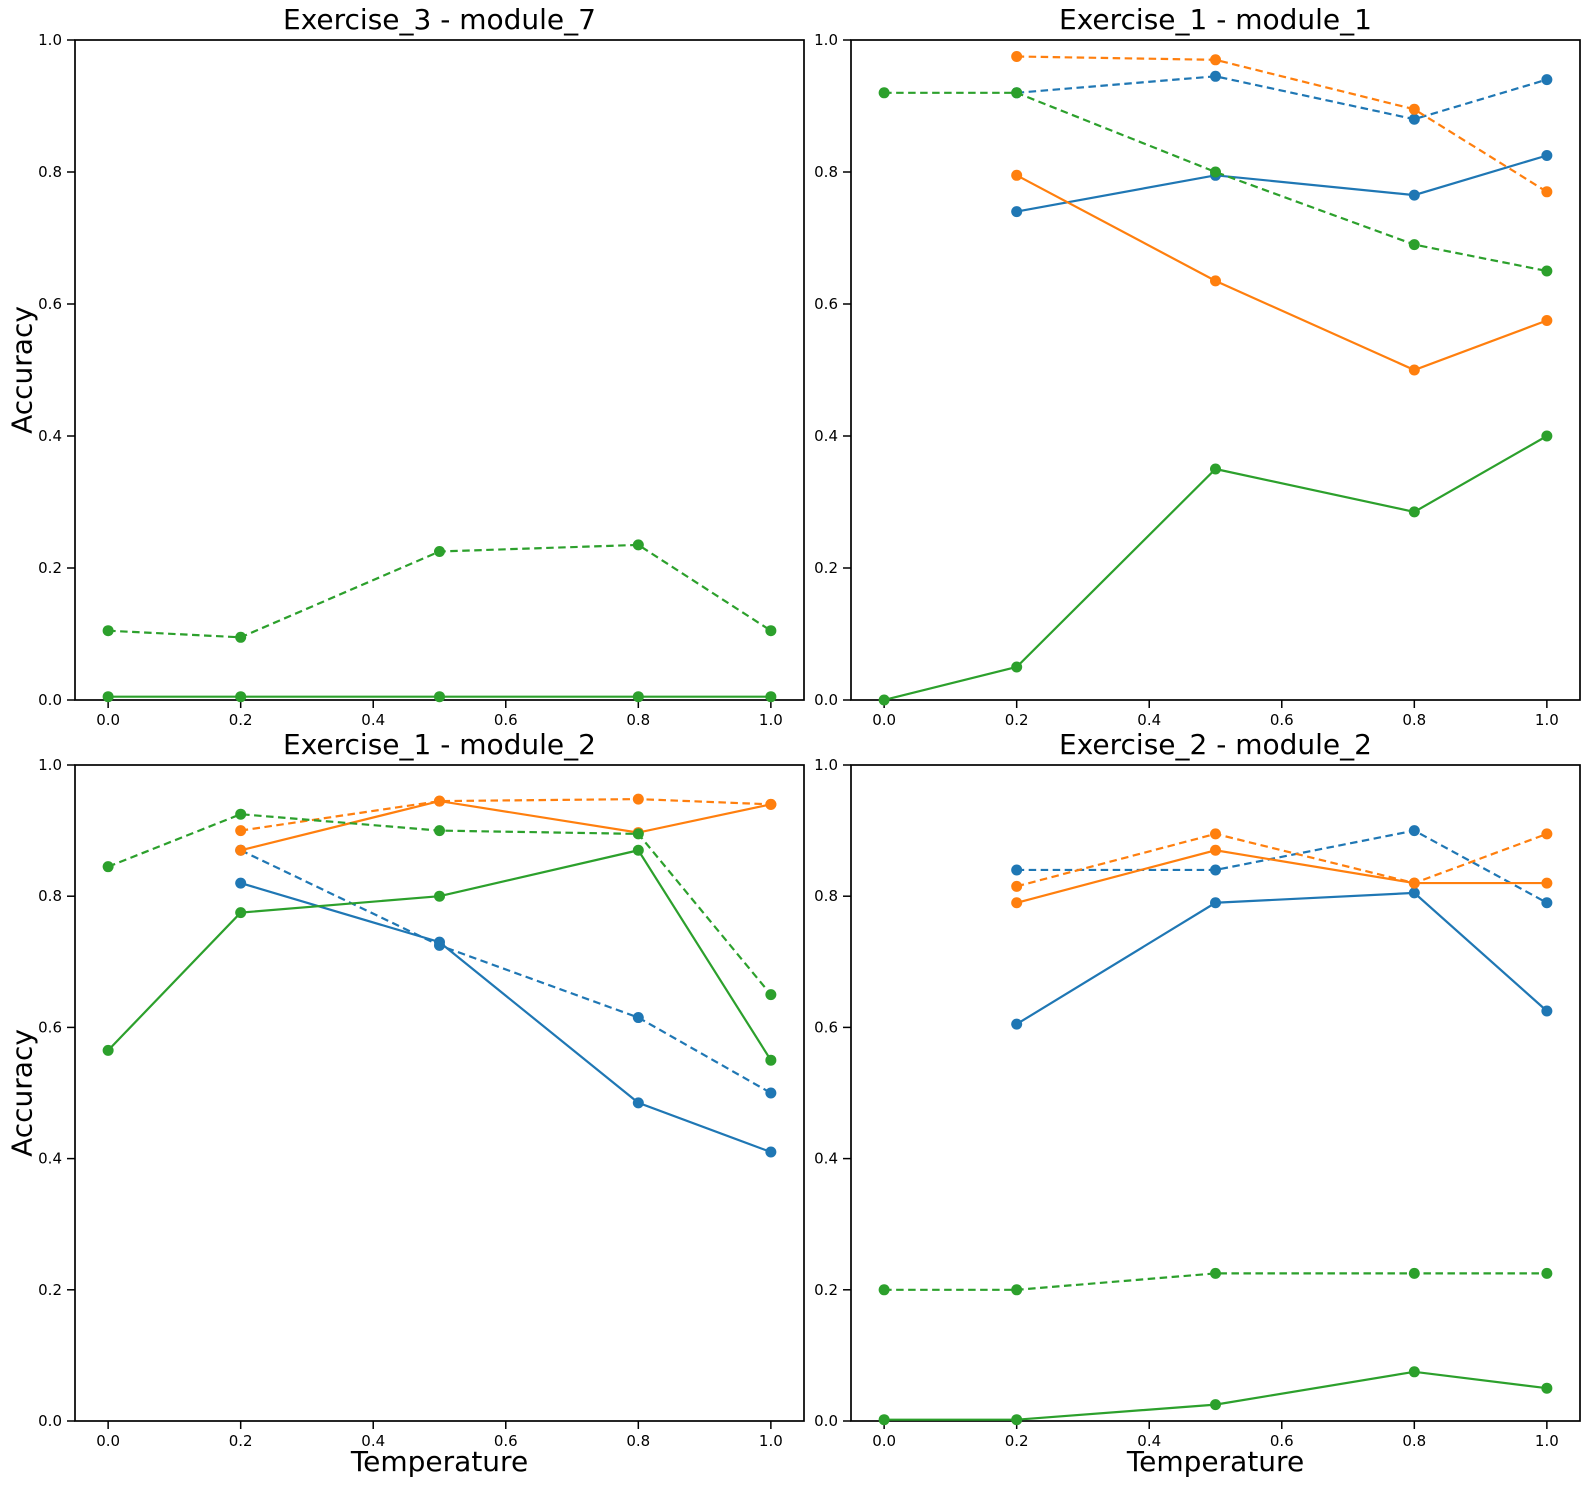  Describe the element at coordinates (1017, 720) in the screenshot. I see `x-tick-label: 0.2` at that location.